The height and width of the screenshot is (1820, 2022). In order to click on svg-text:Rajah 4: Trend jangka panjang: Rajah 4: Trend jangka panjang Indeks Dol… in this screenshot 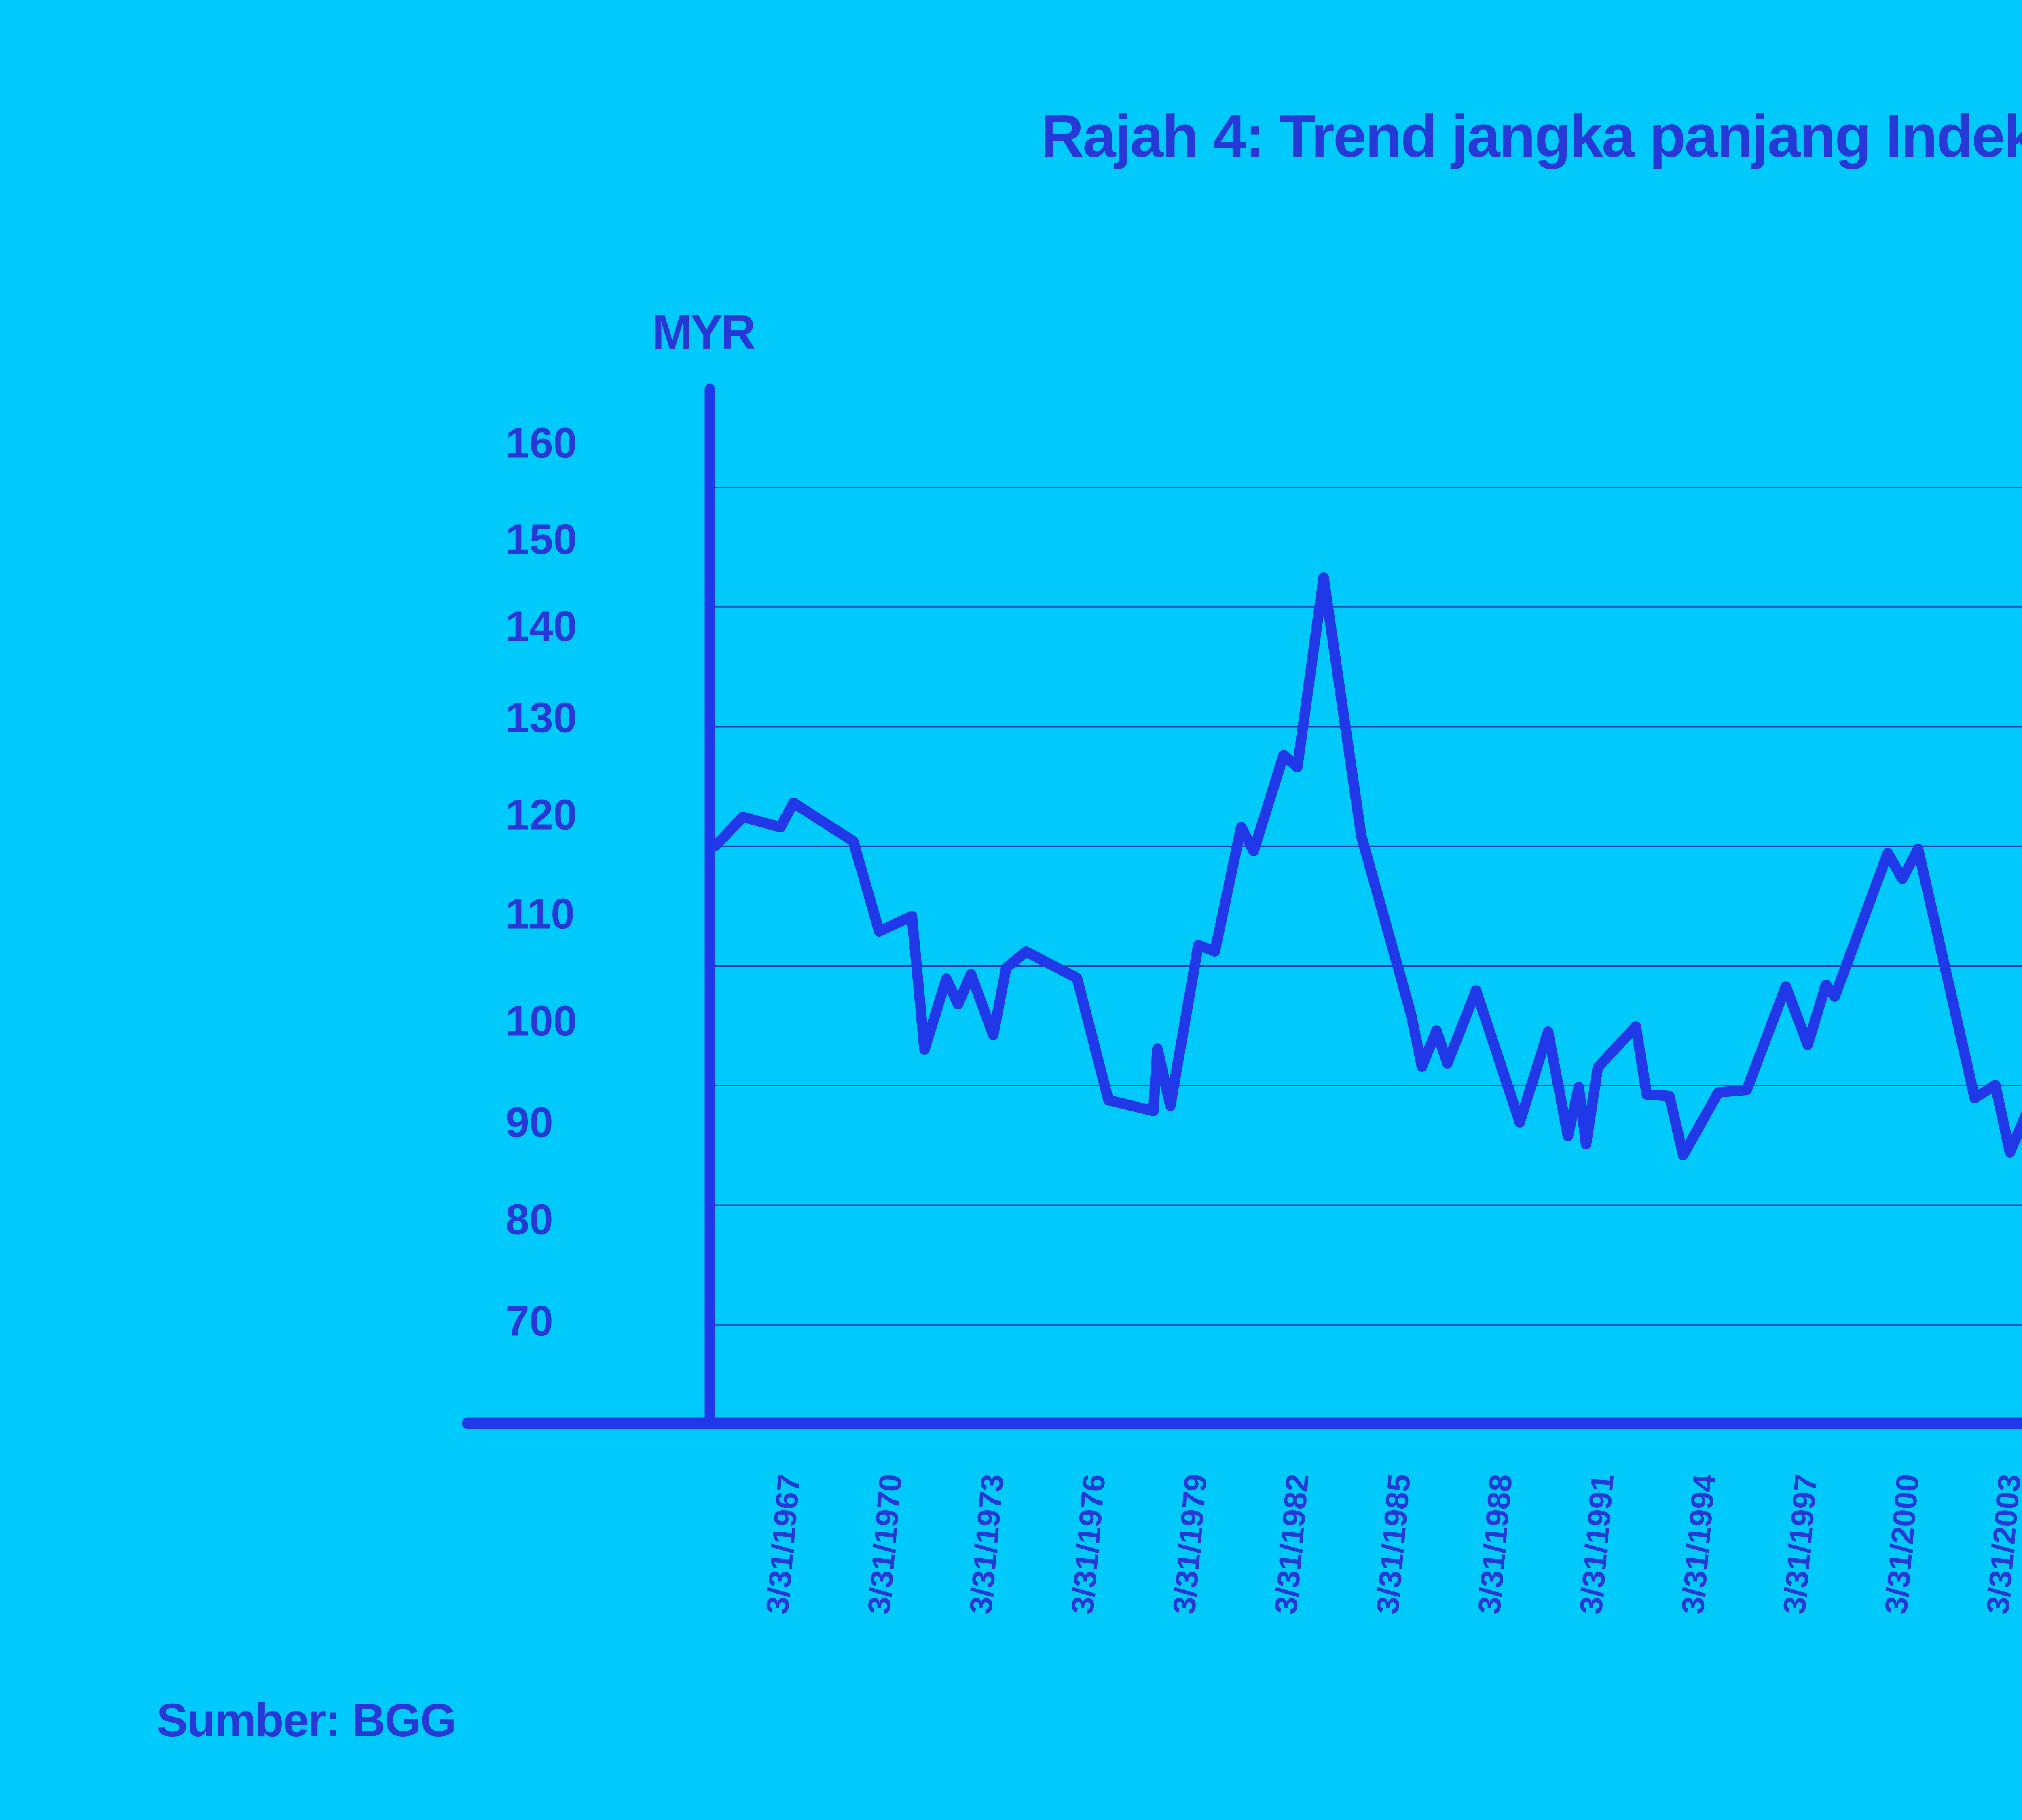, I will do `click(1531, 136)`.